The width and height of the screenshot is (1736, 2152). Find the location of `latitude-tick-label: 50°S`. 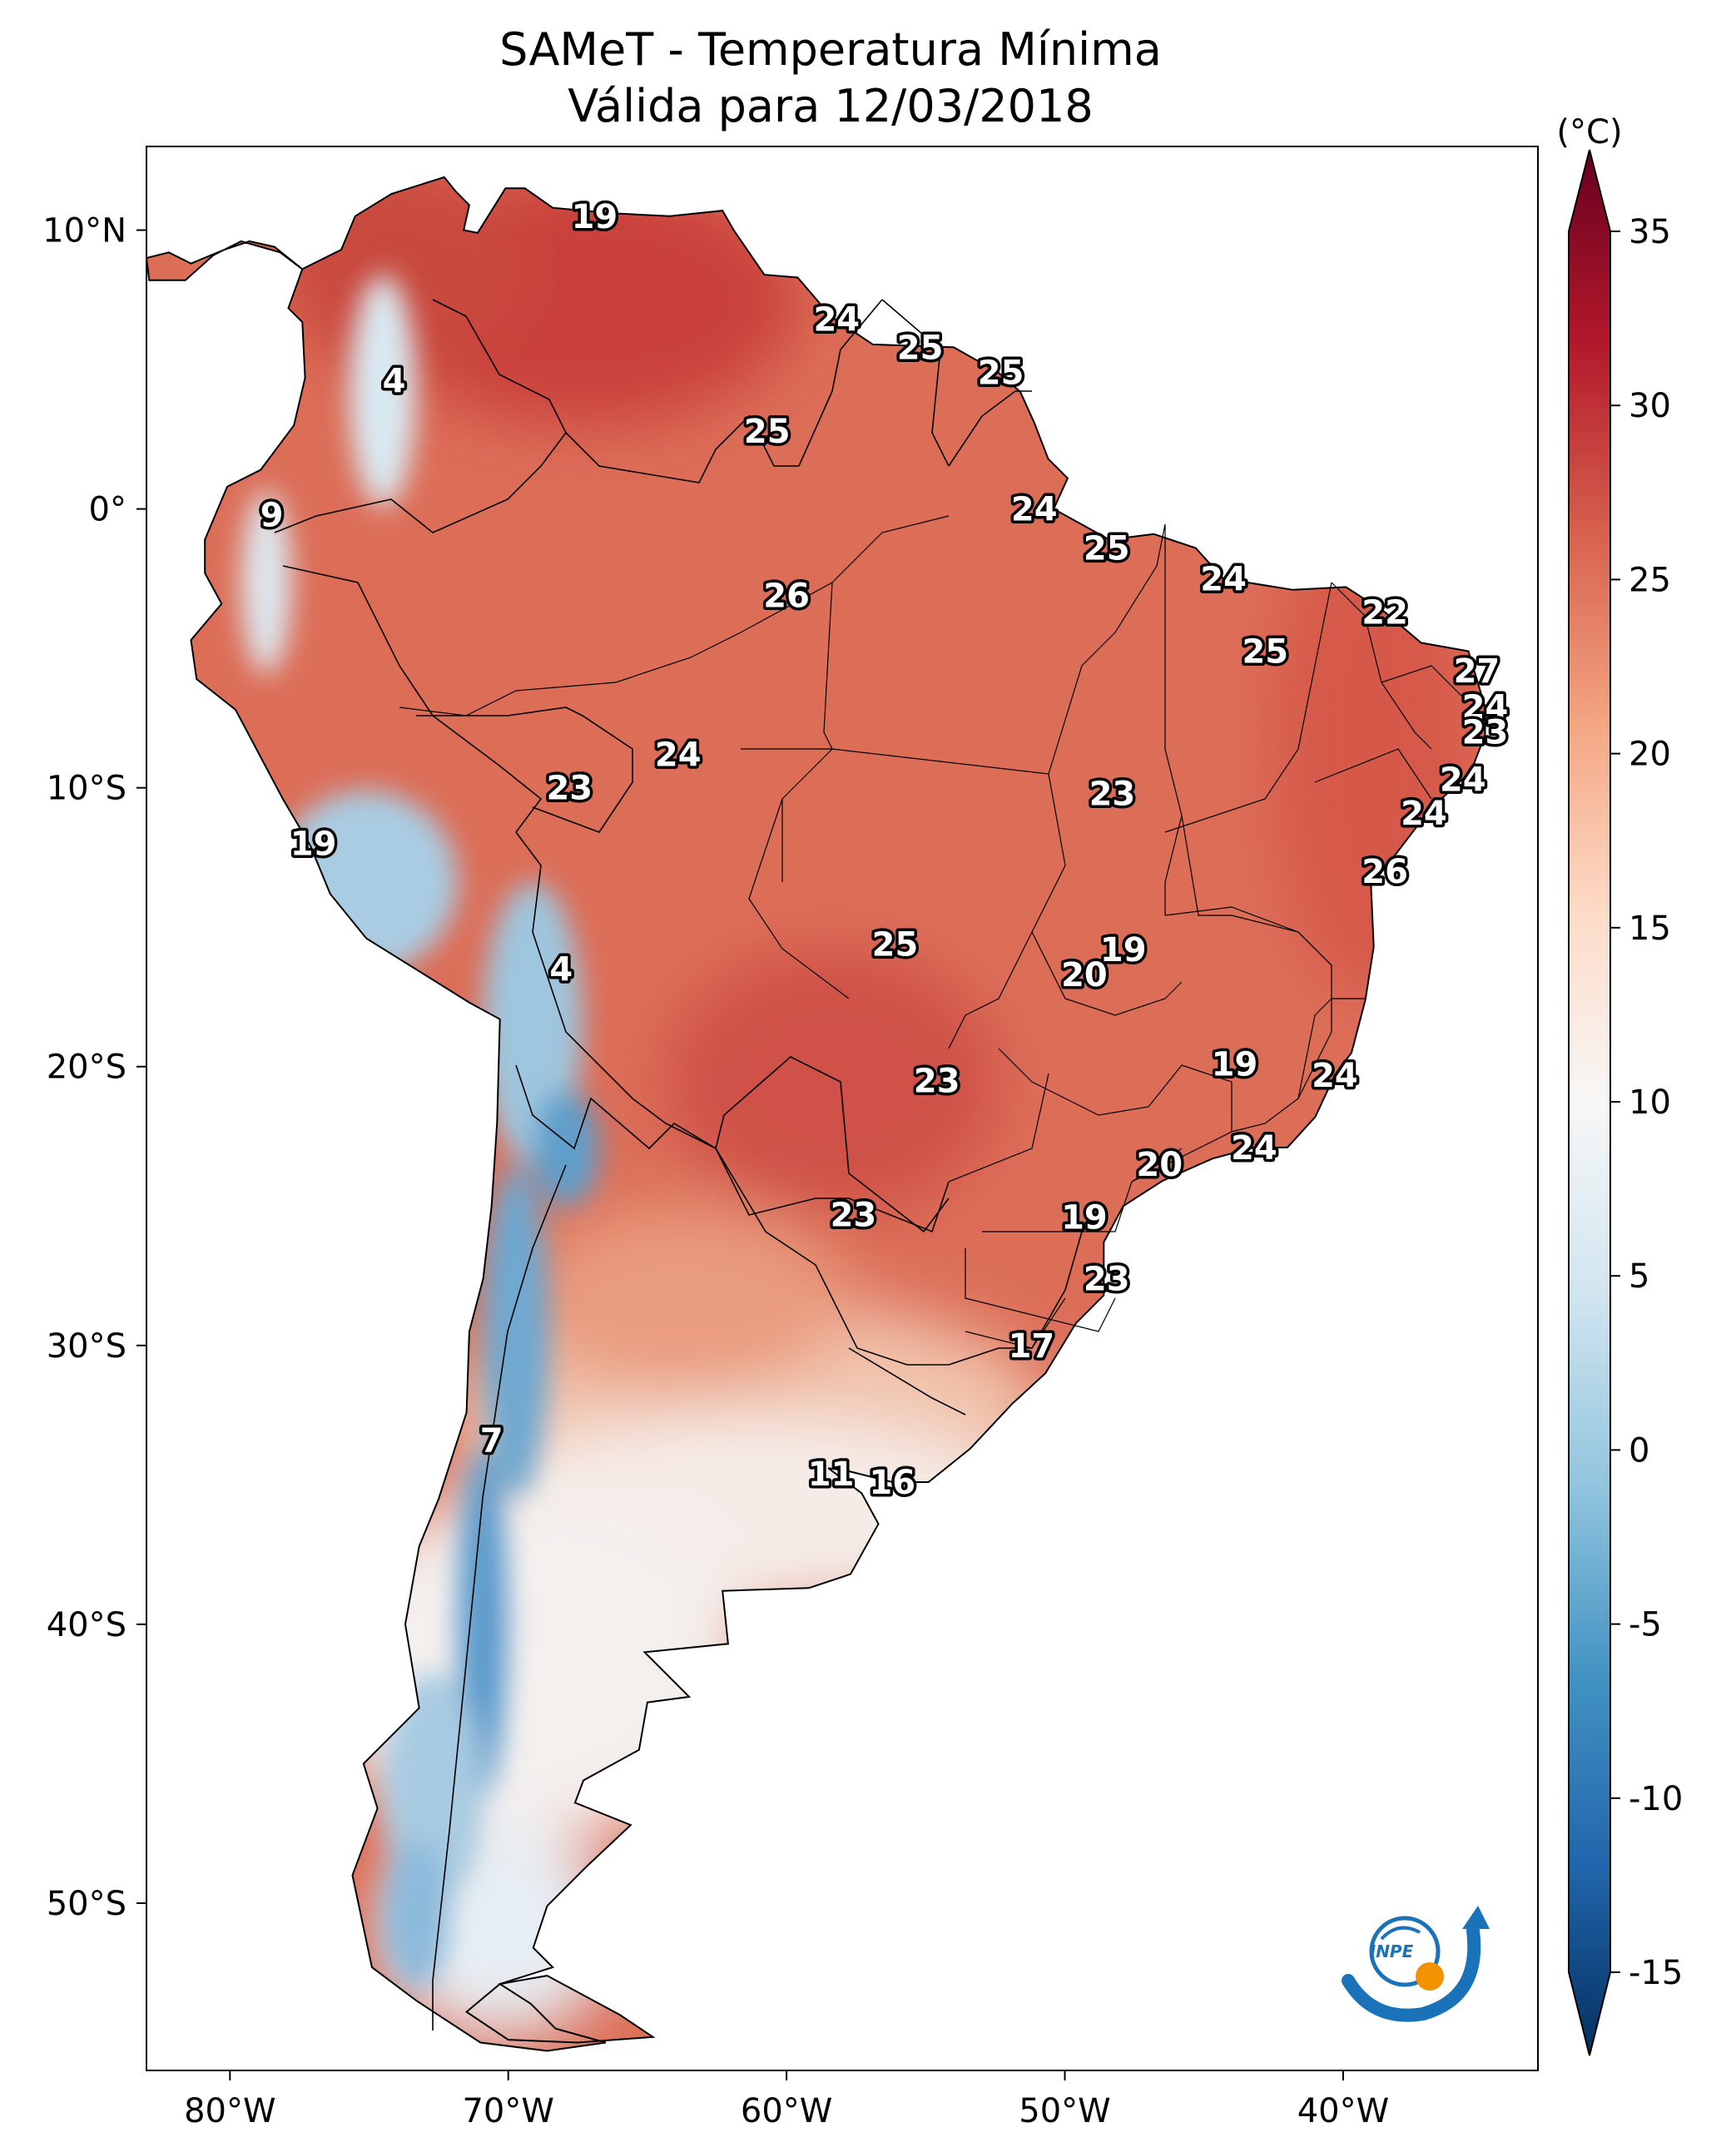

latitude-tick-label: 50°S is located at coordinates (86, 1904).